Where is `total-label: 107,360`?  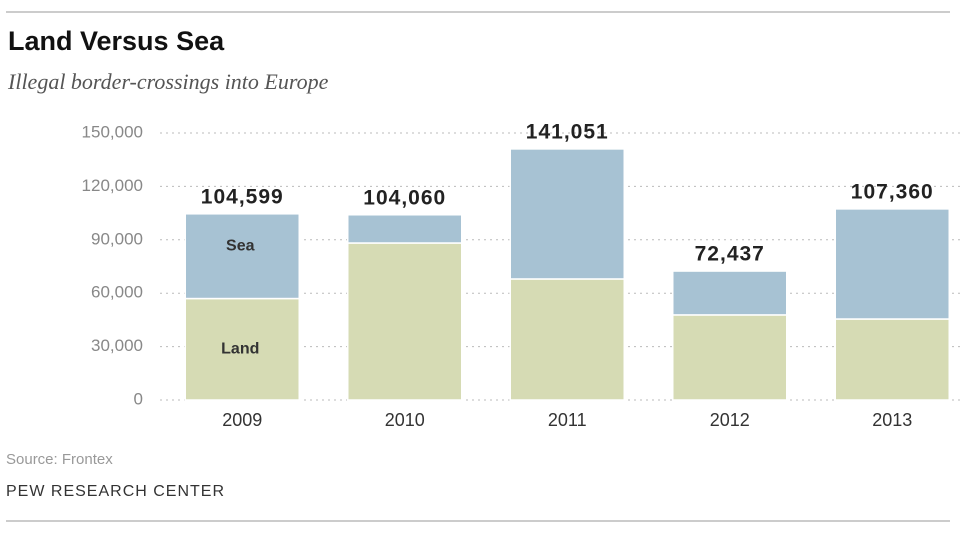
total-label: 107,360 is located at coordinates (892, 191).